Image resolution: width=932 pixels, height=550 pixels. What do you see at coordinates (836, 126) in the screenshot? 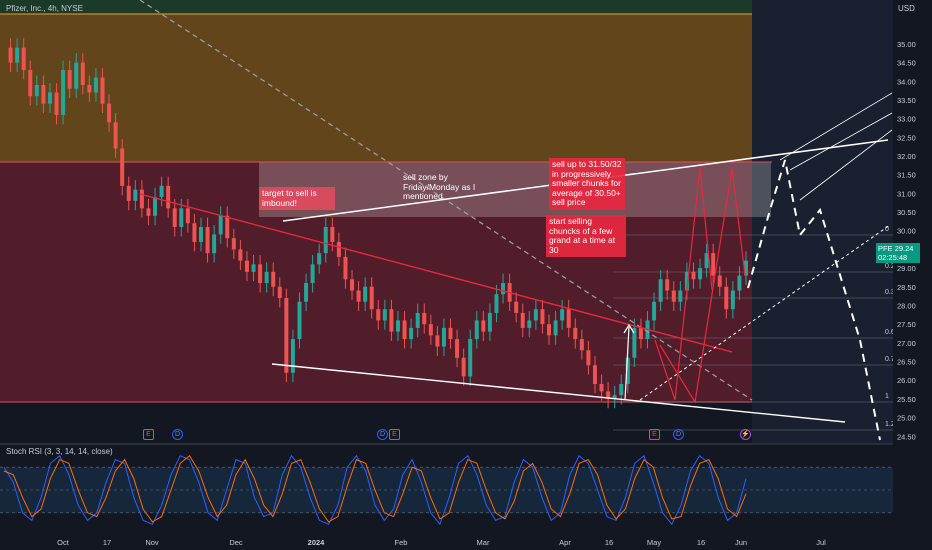
I see `fan-line` at bounding box center [836, 126].